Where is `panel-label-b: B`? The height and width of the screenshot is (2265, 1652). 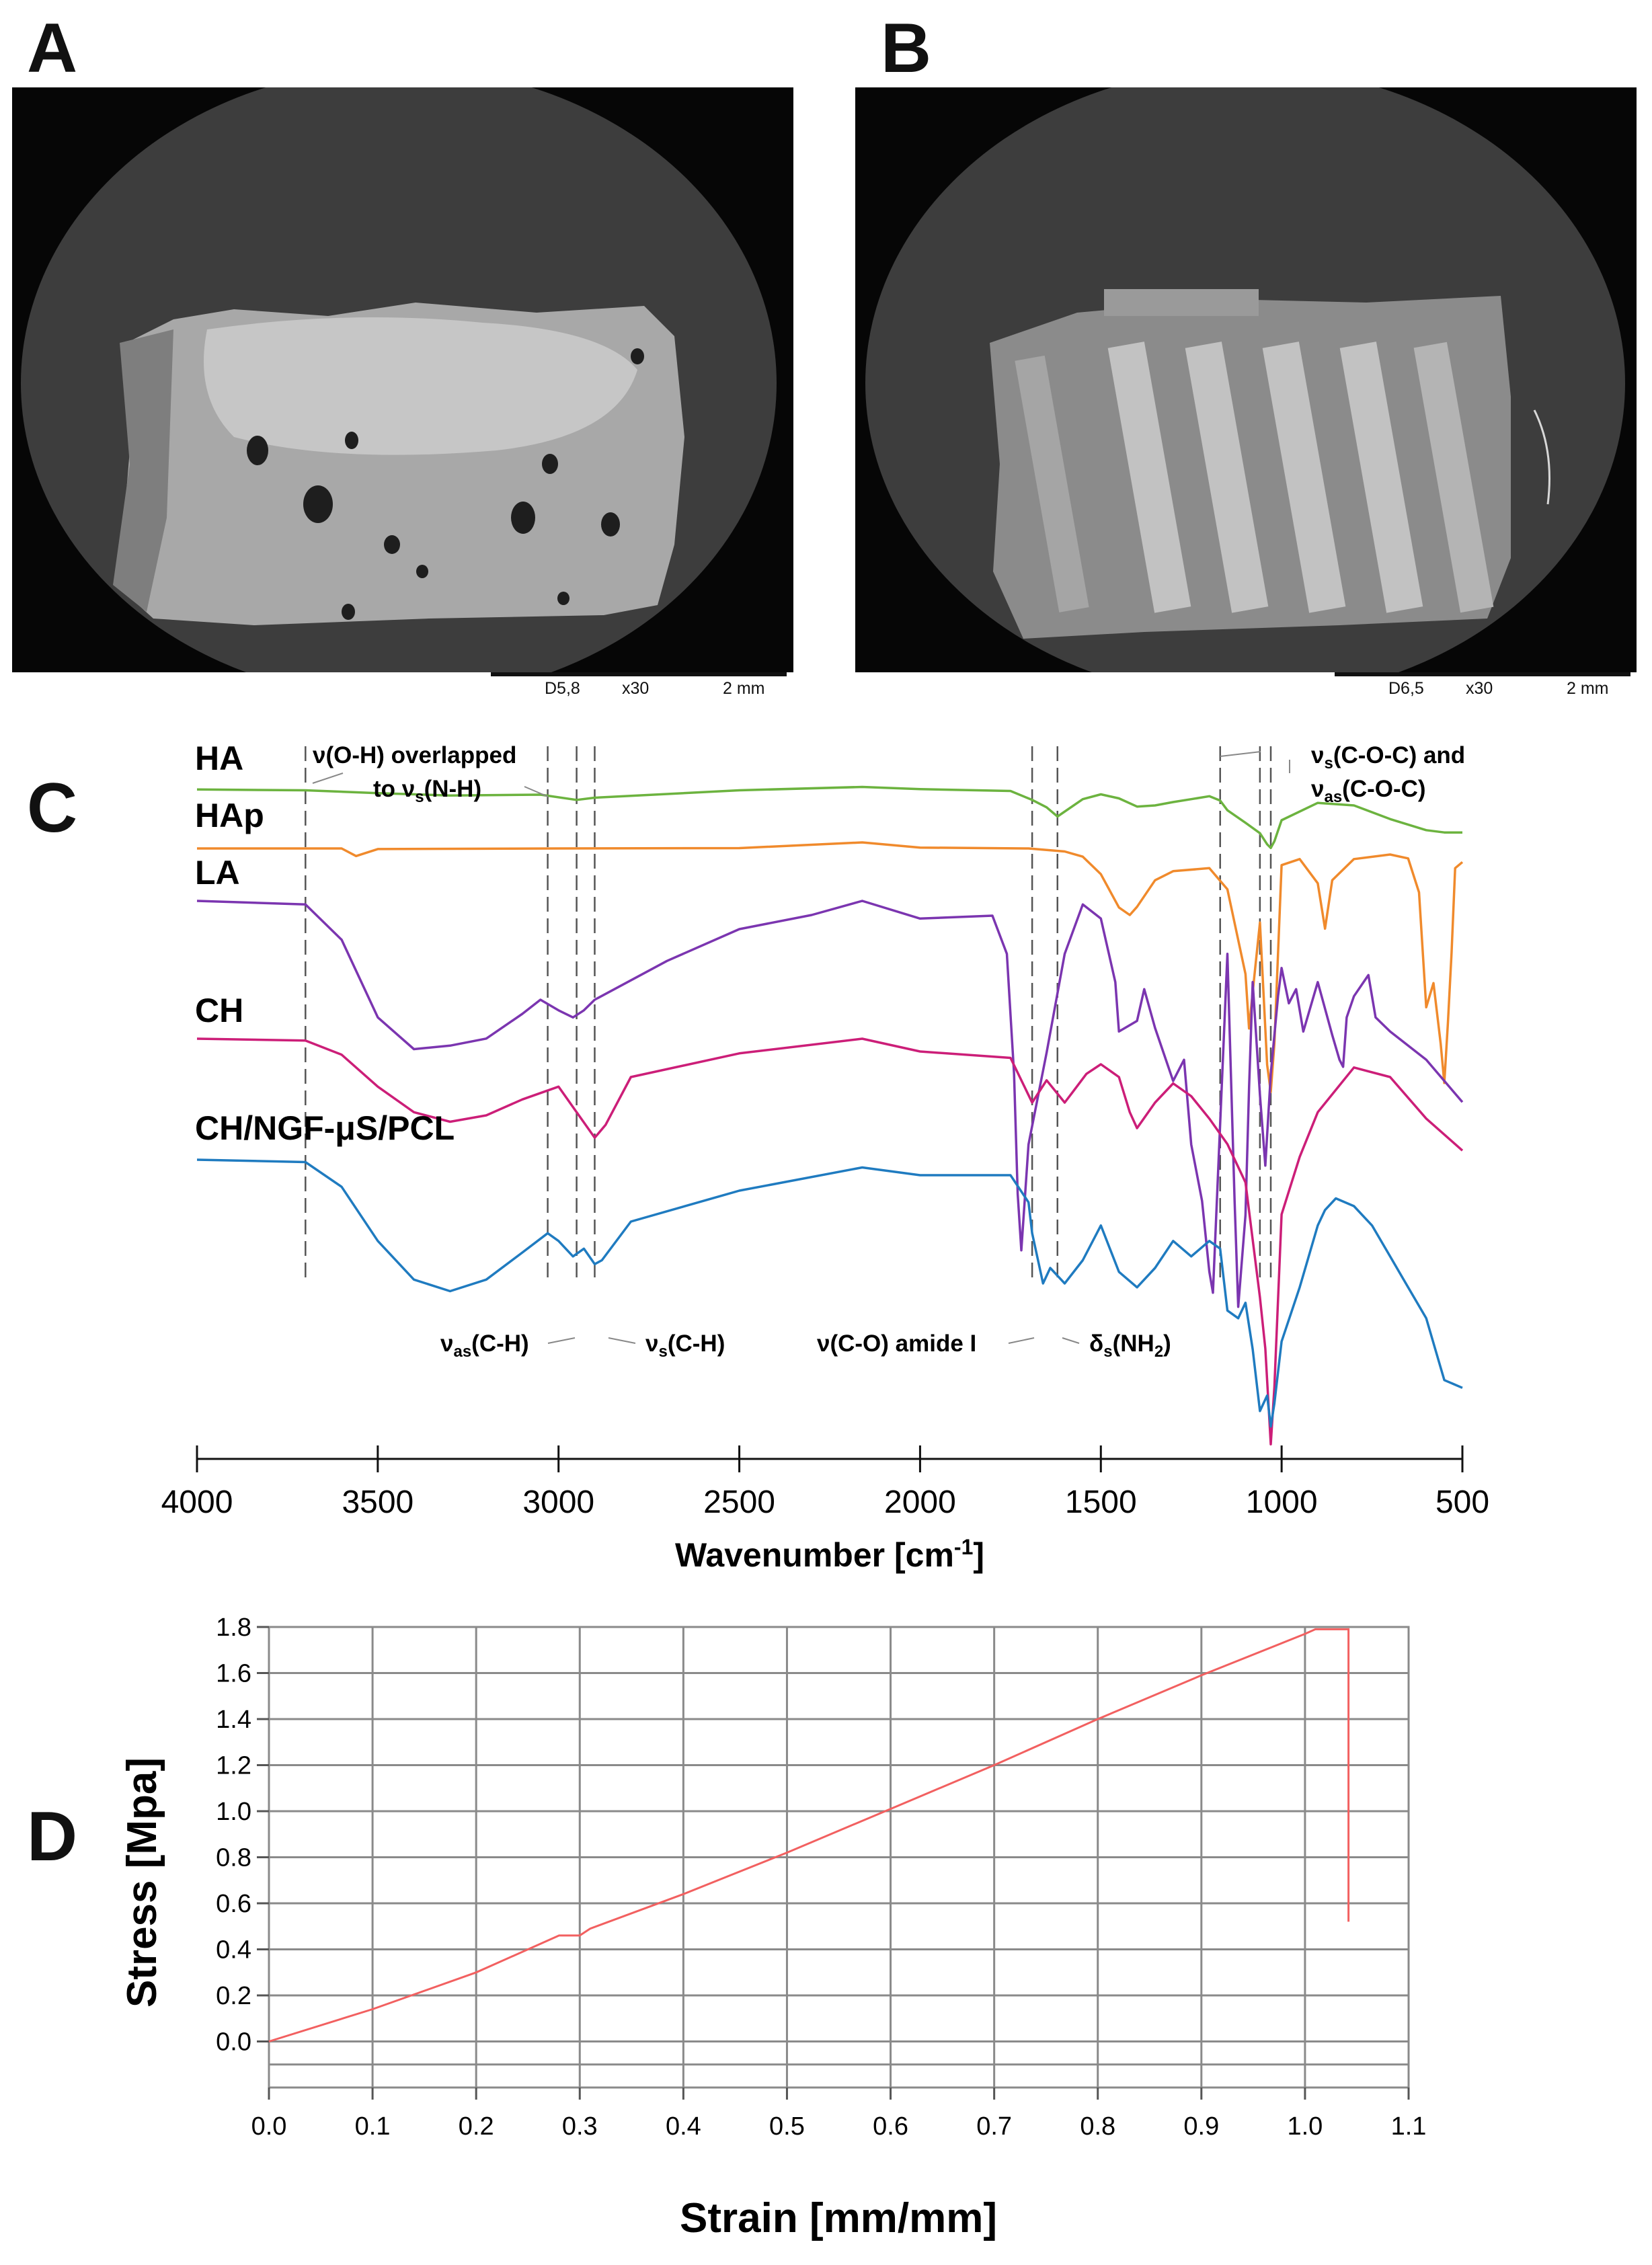
panel-label-b: B is located at coordinates (906, 48).